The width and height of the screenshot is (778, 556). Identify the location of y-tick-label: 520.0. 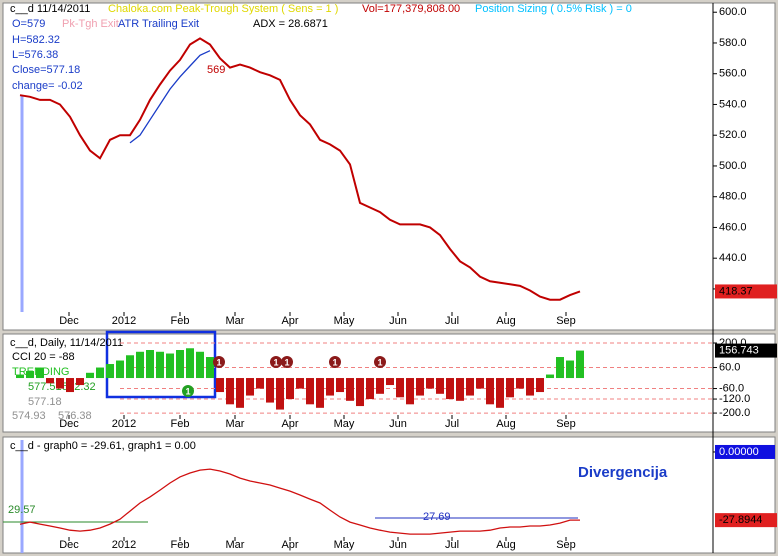
(733, 135).